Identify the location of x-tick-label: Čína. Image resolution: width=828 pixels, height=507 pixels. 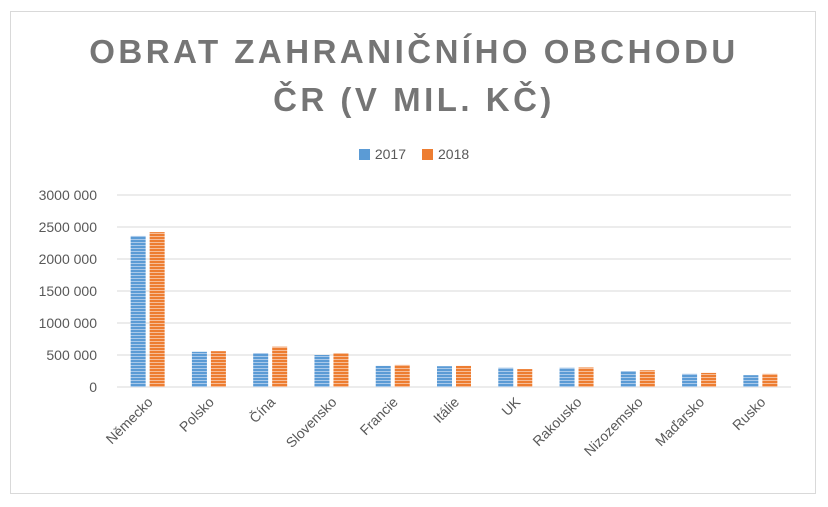
(262, 410).